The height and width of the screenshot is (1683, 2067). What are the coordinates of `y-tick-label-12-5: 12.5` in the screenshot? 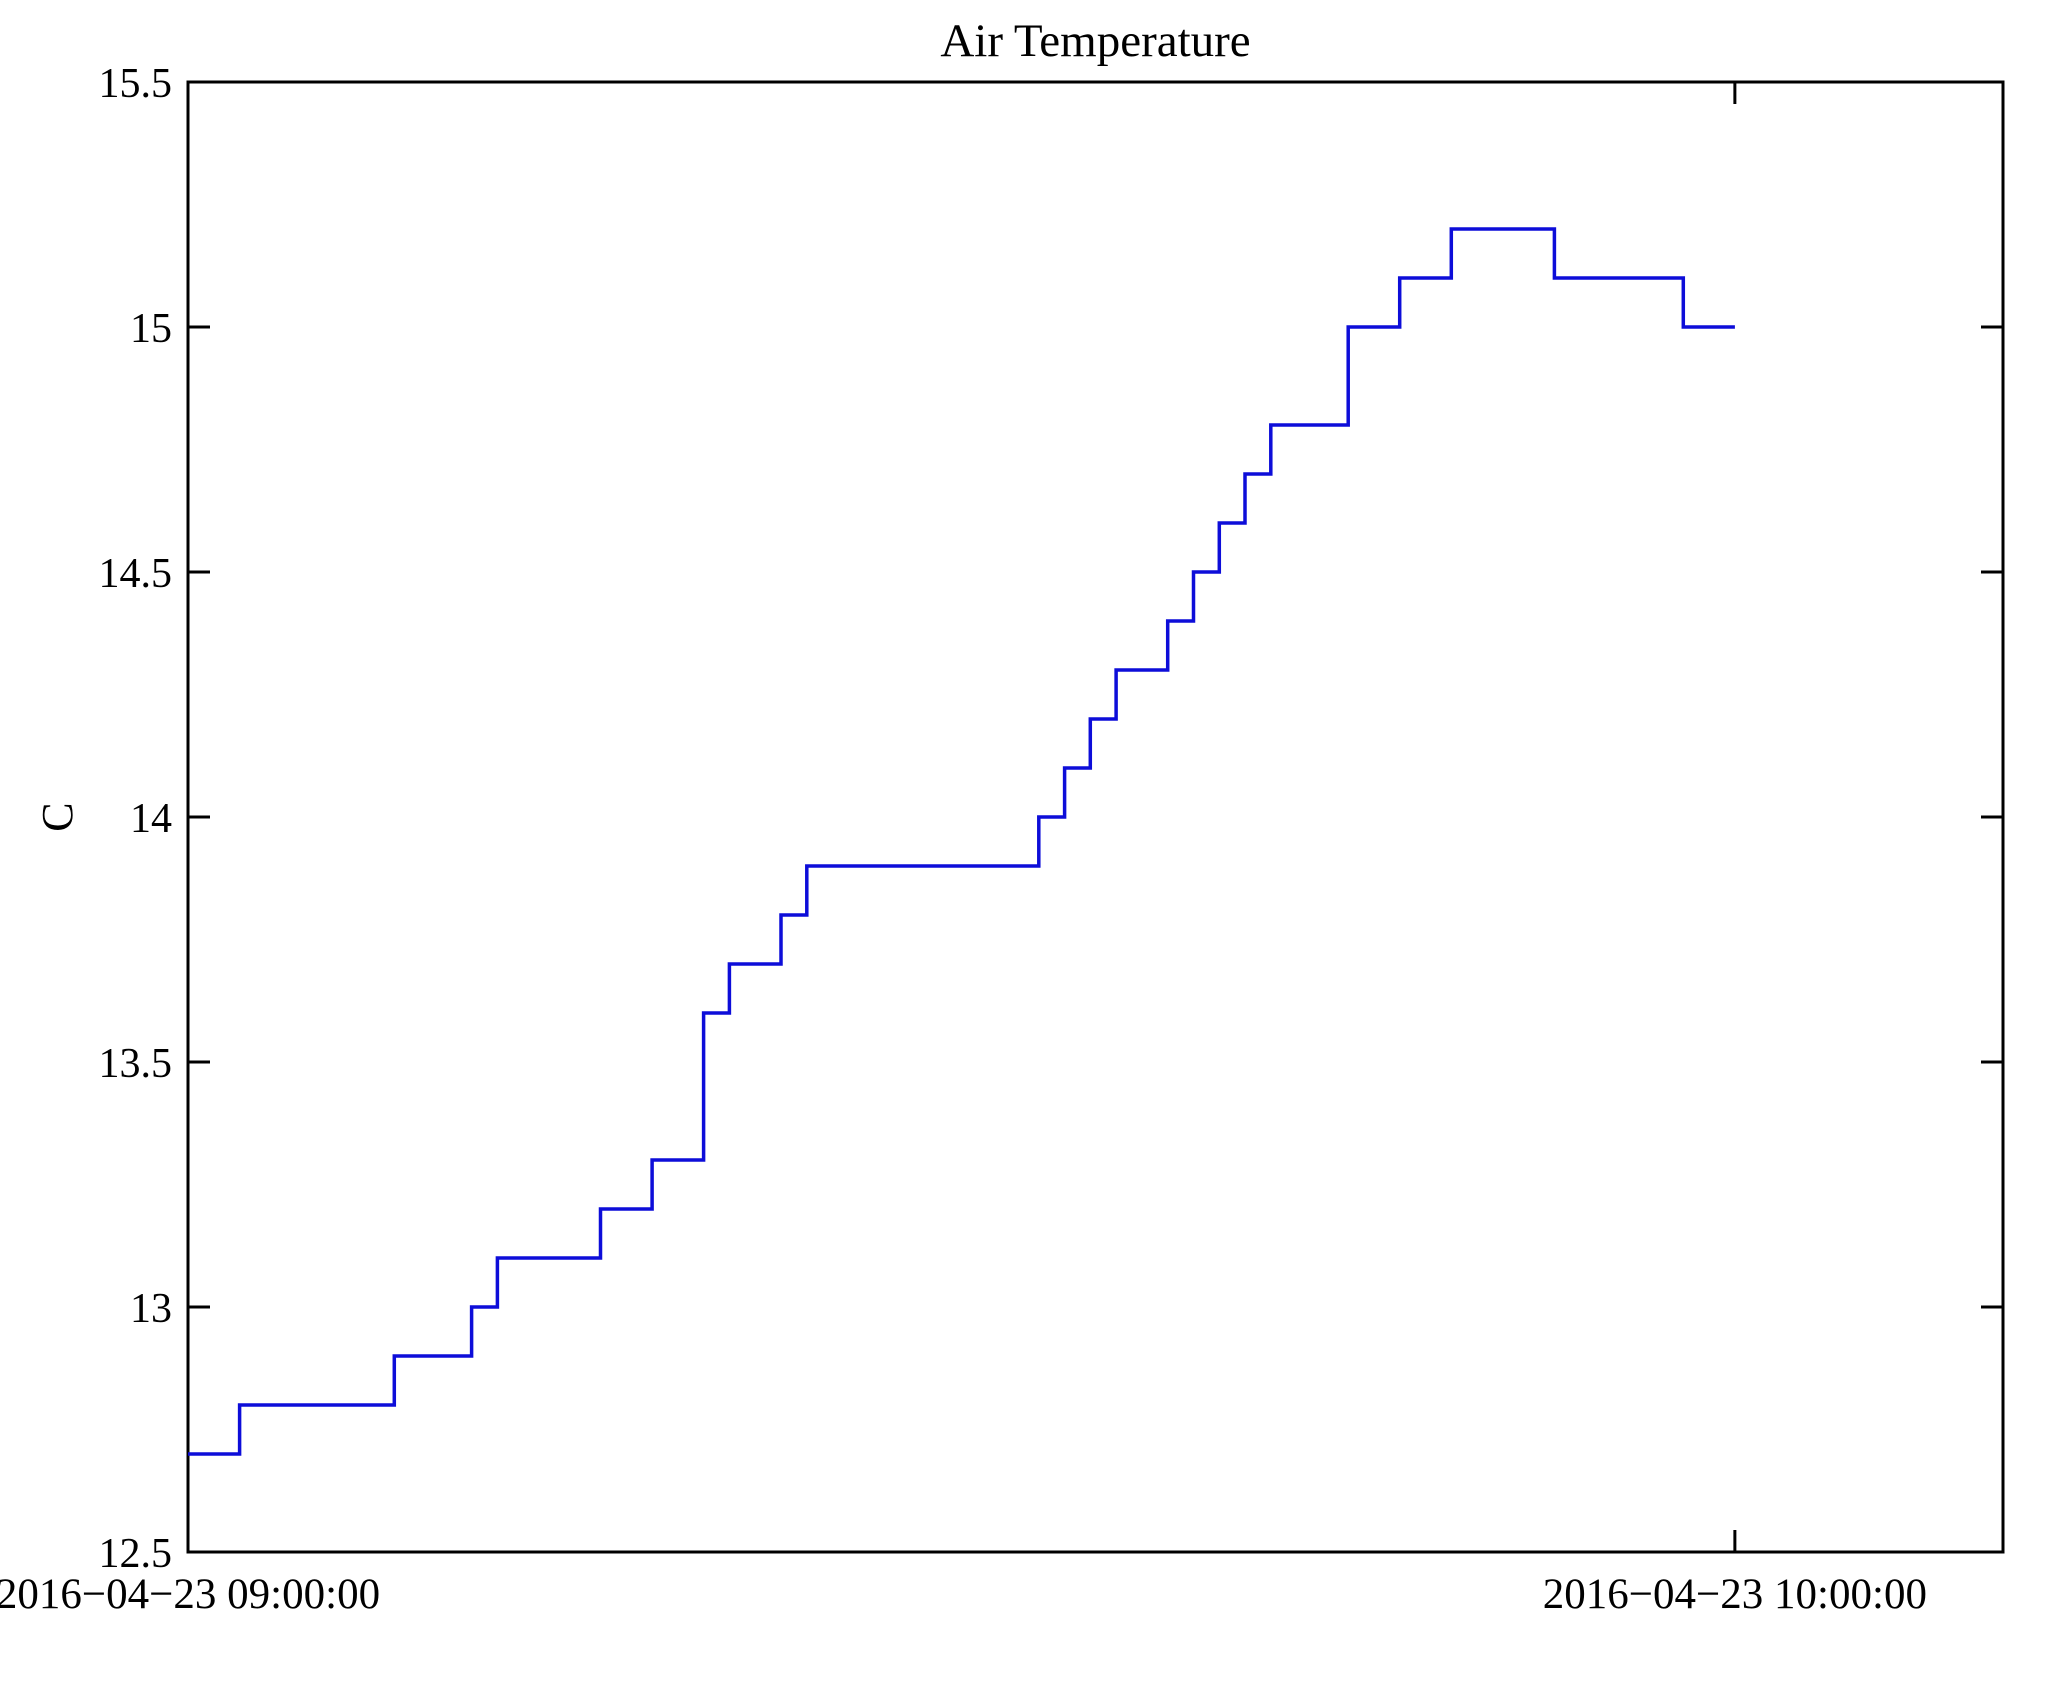 It's located at (136, 1554).